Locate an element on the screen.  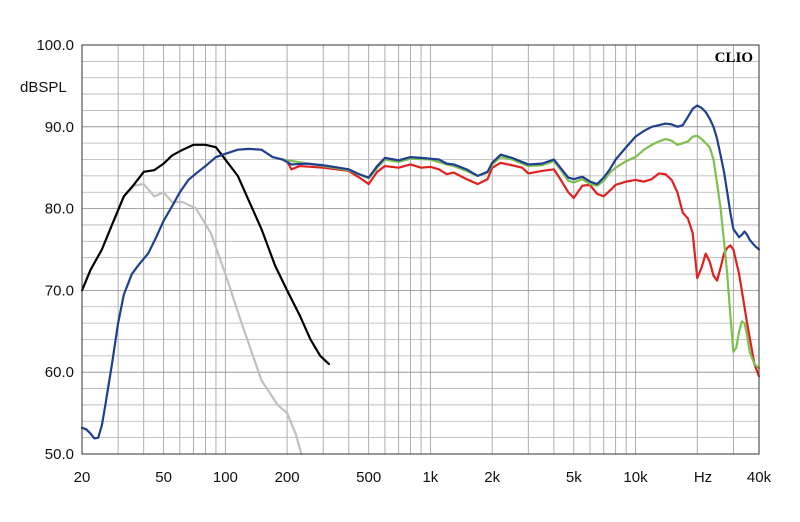
x-tick-label: 1k is located at coordinates (430, 477).